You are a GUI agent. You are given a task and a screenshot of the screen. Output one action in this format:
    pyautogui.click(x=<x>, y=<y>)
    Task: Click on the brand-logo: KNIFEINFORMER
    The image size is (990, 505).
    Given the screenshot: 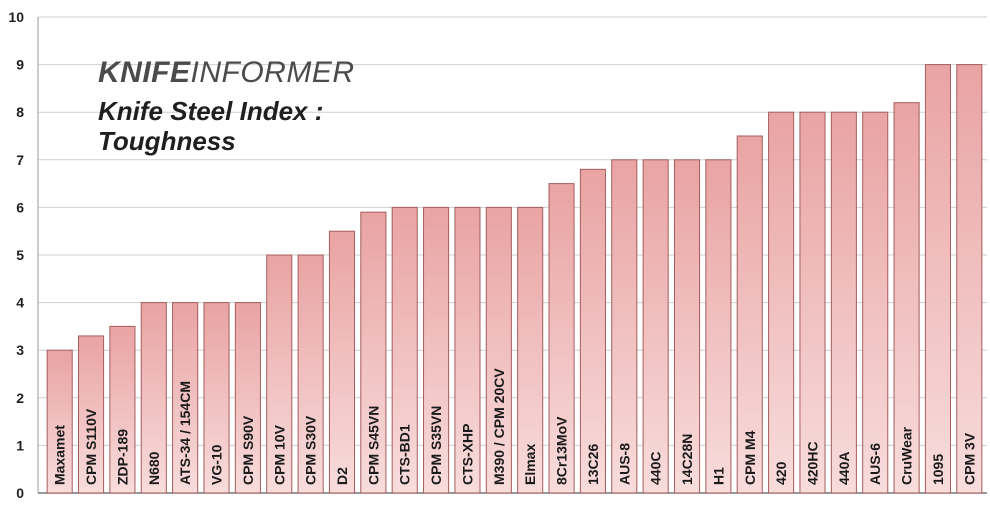 What is the action you would take?
    pyautogui.click(x=226, y=73)
    